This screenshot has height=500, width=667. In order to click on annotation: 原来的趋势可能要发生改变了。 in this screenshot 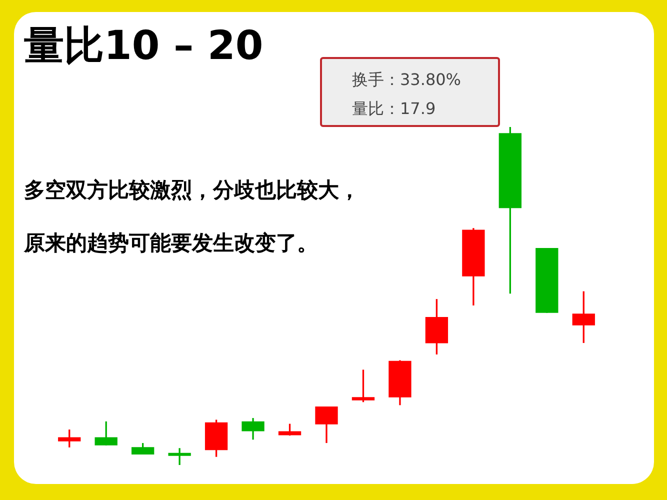, I will do `click(171, 243)`.